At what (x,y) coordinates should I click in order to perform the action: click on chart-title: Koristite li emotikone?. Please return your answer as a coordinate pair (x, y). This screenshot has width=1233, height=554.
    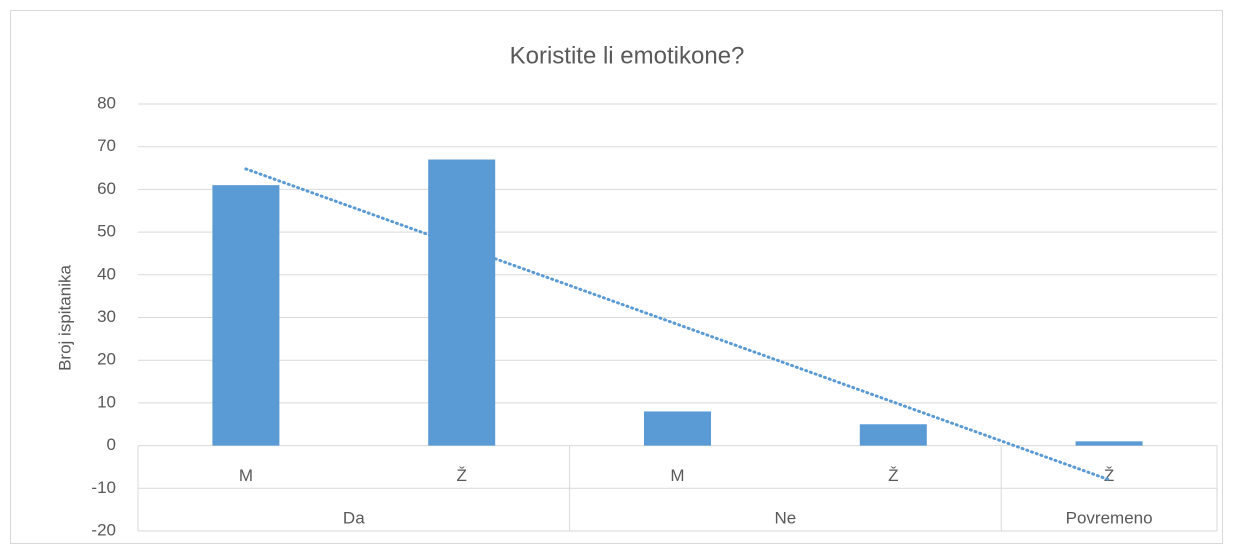
    Looking at the image, I should click on (627, 55).